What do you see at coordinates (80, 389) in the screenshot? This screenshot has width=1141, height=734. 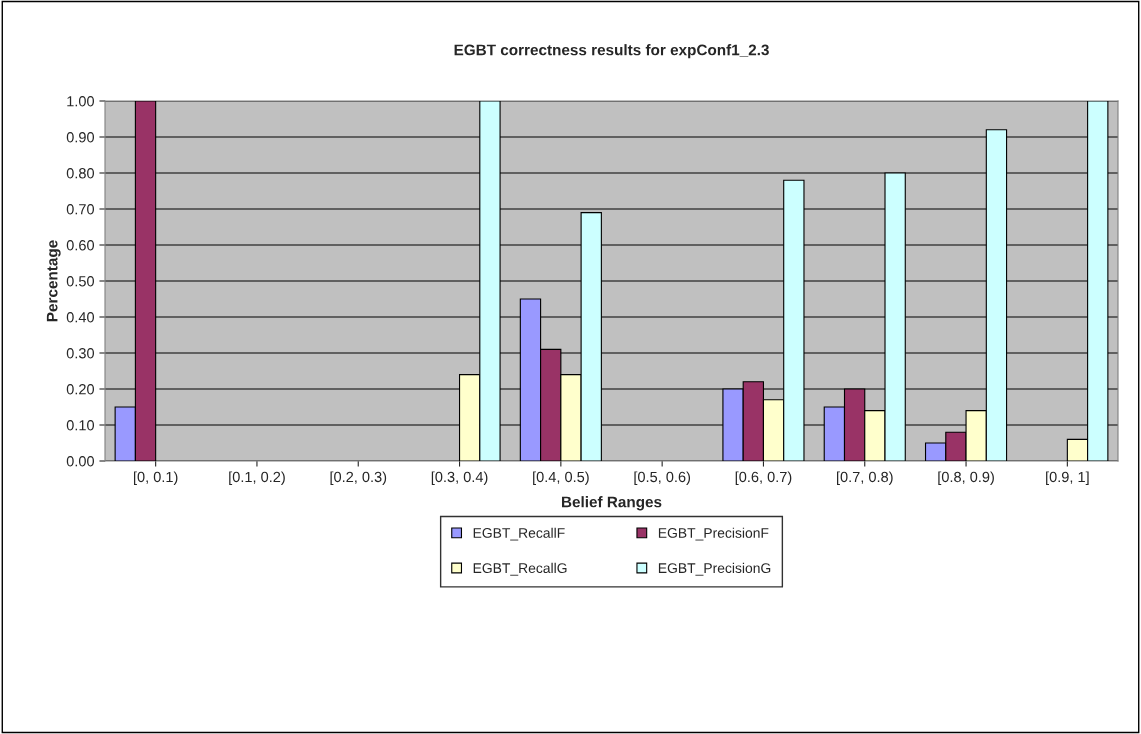 I see `y-tick-label: 0.20` at bounding box center [80, 389].